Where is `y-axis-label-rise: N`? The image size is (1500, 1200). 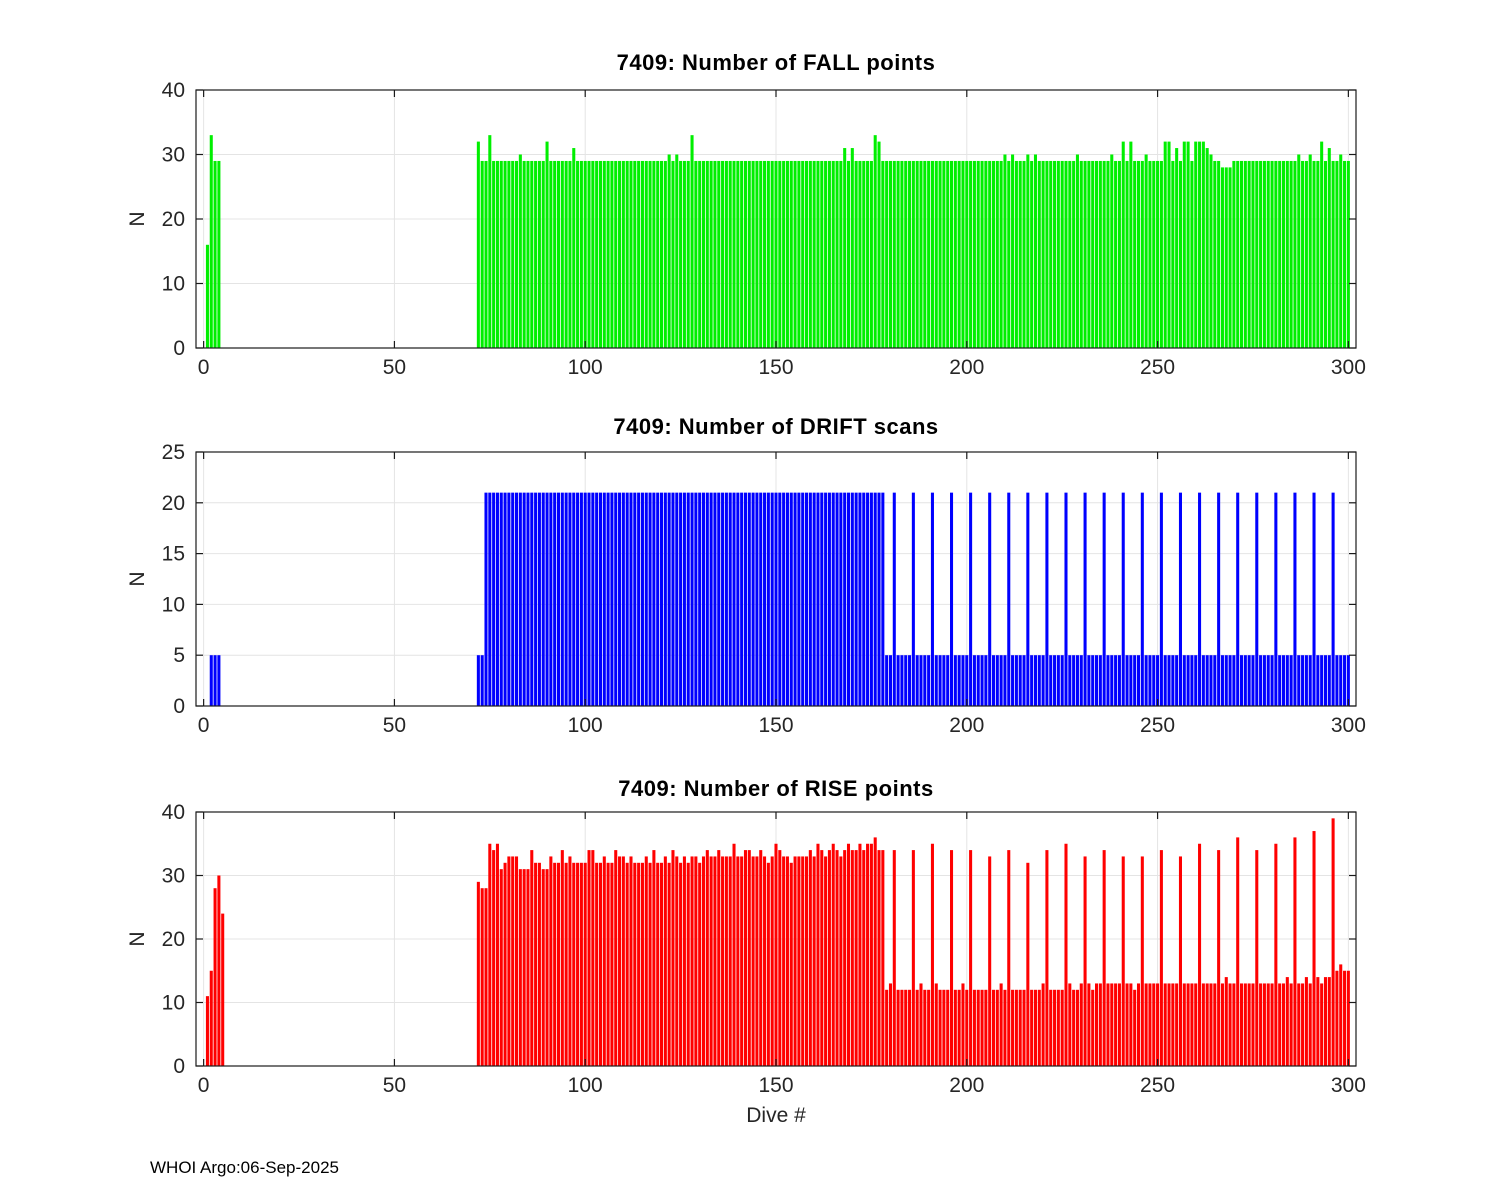 y-axis-label-rise: N is located at coordinates (137, 939).